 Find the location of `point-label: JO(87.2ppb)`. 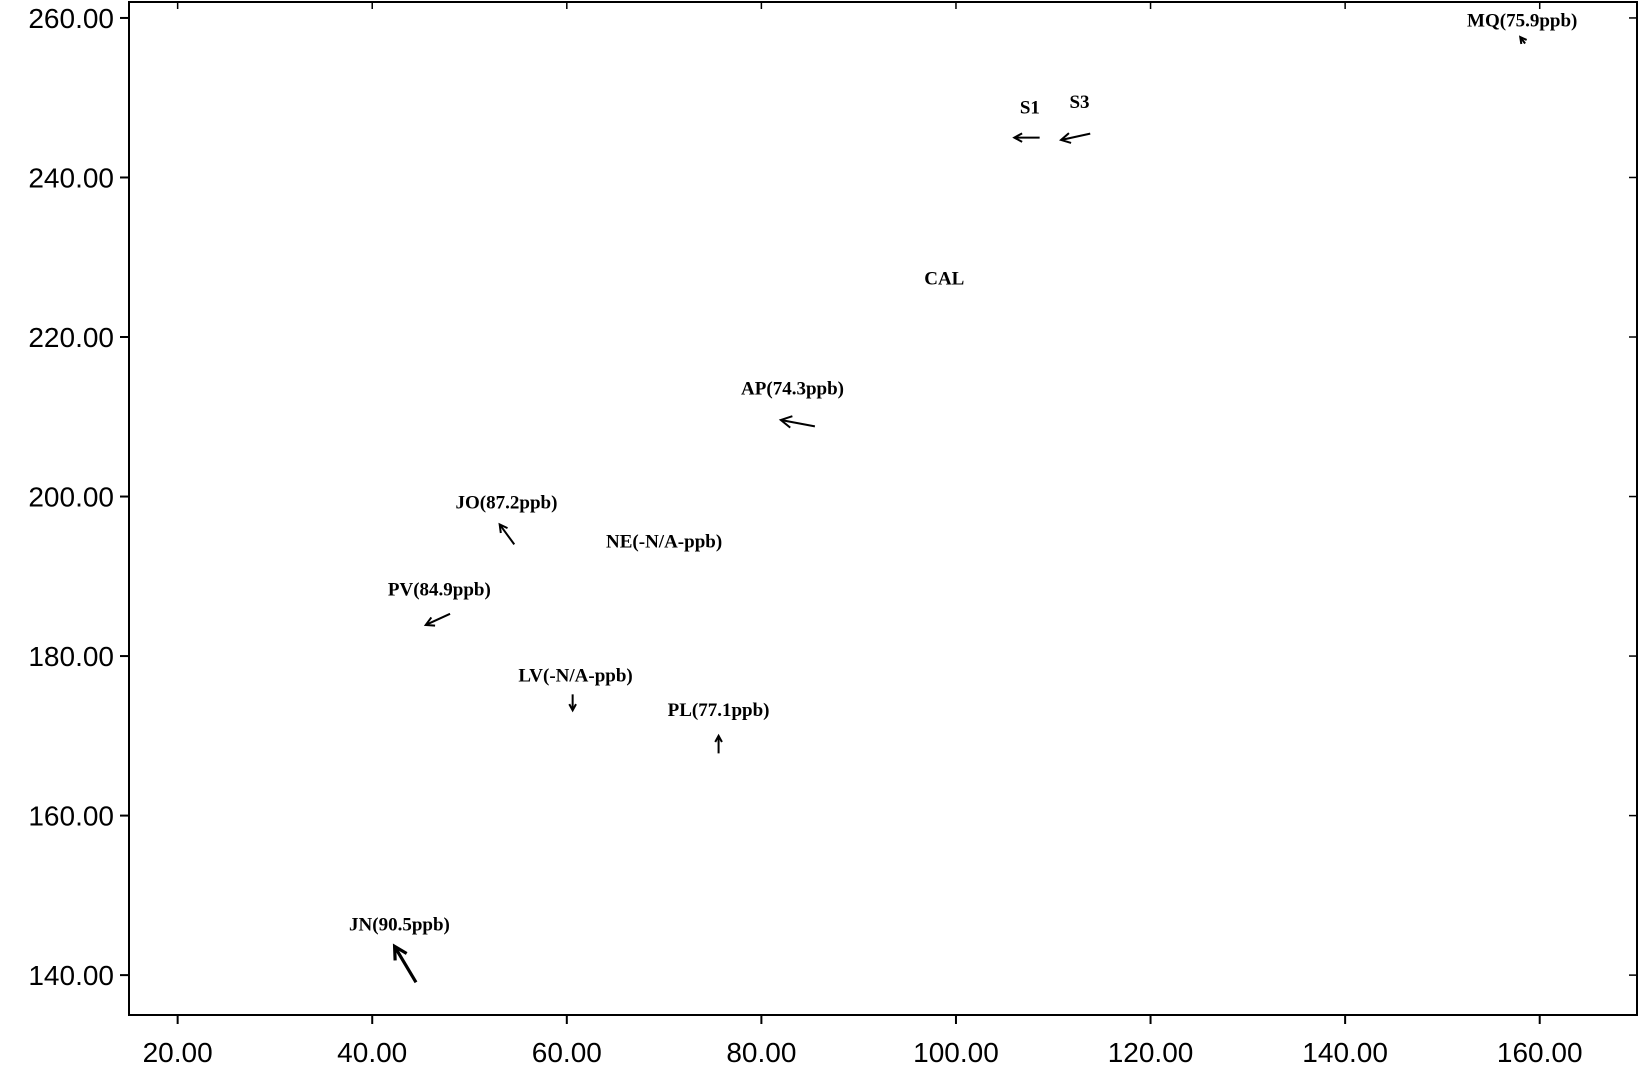

point-label: JO(87.2ppb) is located at coordinates (507, 503).